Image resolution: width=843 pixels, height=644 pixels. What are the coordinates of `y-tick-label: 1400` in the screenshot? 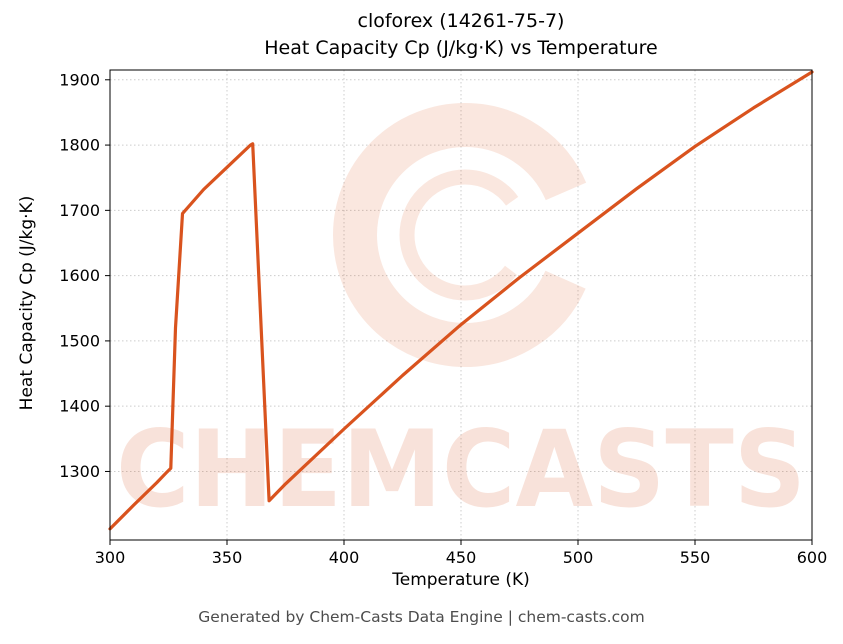 It's located at (79, 406).